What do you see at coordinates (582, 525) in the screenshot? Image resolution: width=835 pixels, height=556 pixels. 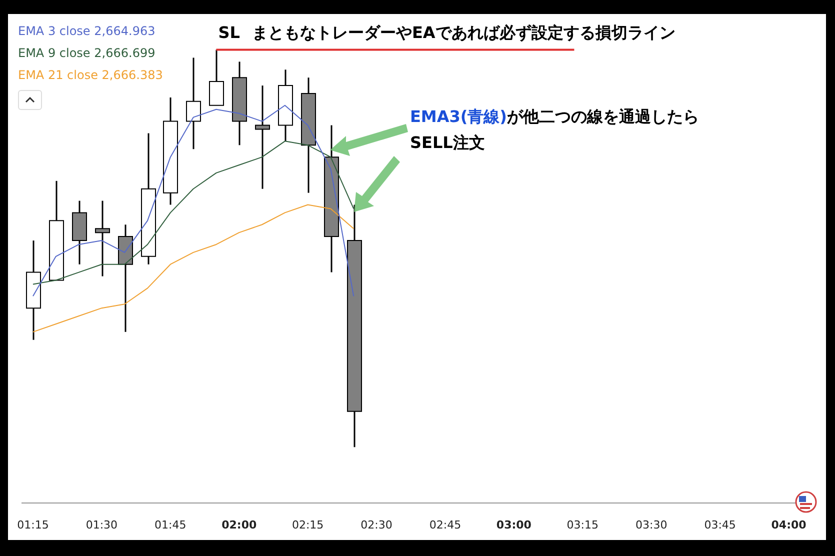 I see `x-tick-label: 03:15` at bounding box center [582, 525].